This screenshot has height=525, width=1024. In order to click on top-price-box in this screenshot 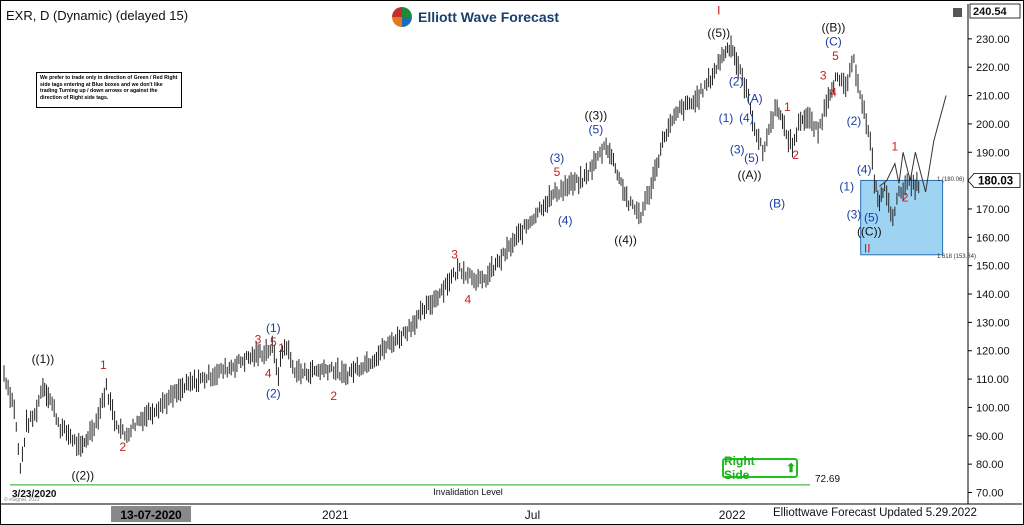, I will do `click(995, 11)`.